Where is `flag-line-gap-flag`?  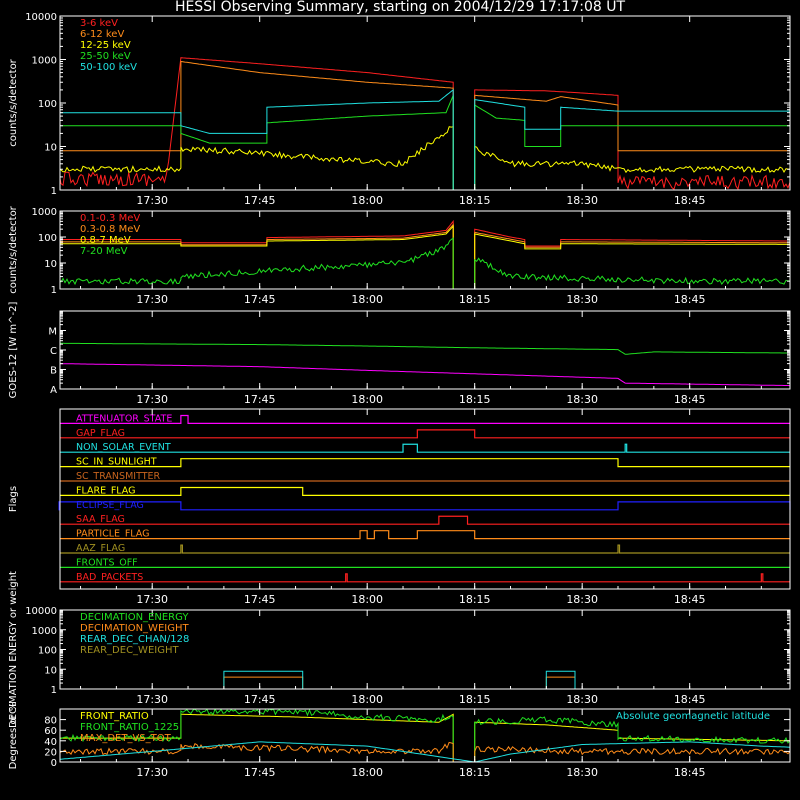
flag-line-gap-flag is located at coordinates (425, 434).